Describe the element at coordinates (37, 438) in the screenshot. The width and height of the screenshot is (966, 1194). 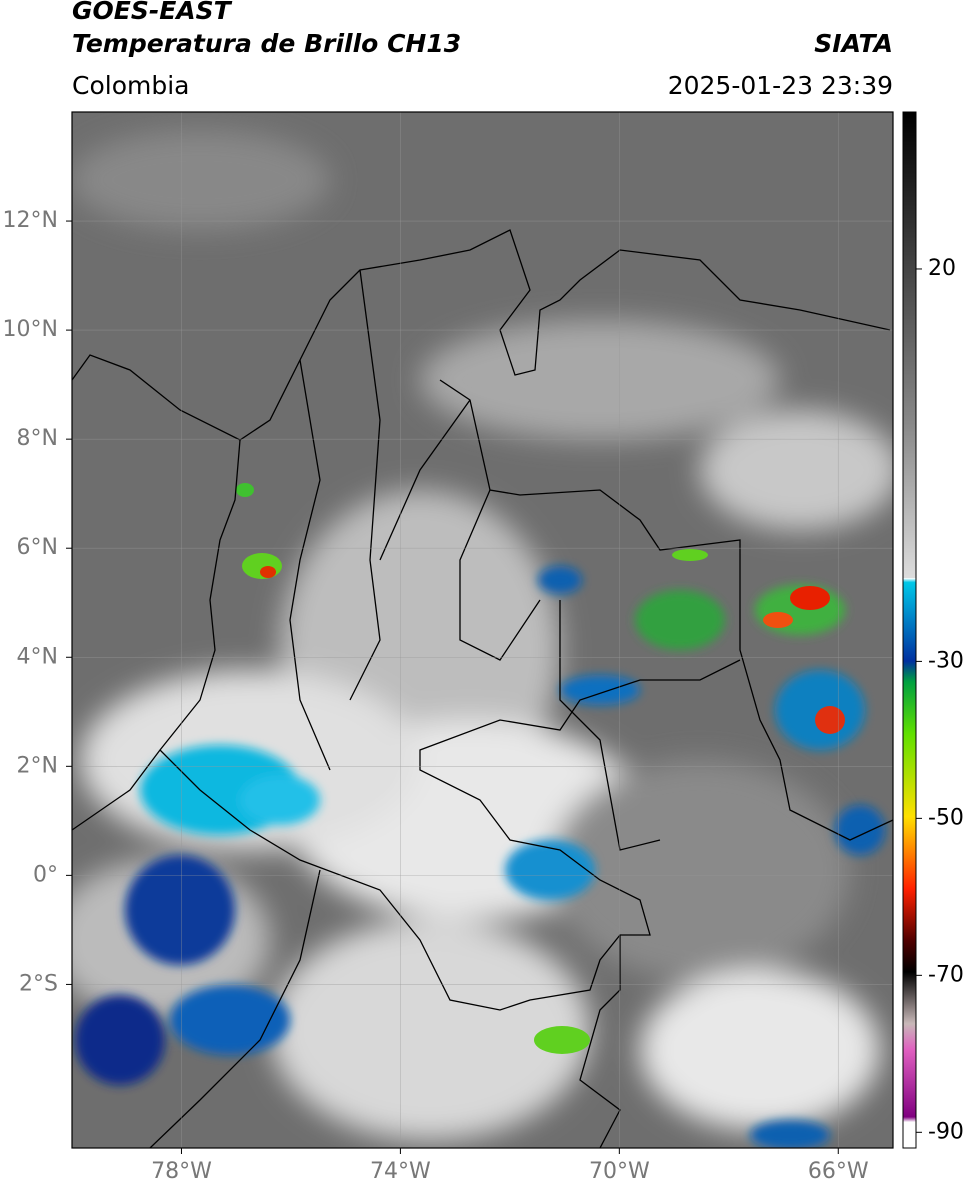
I see `y-tick-label: 8°N` at that location.